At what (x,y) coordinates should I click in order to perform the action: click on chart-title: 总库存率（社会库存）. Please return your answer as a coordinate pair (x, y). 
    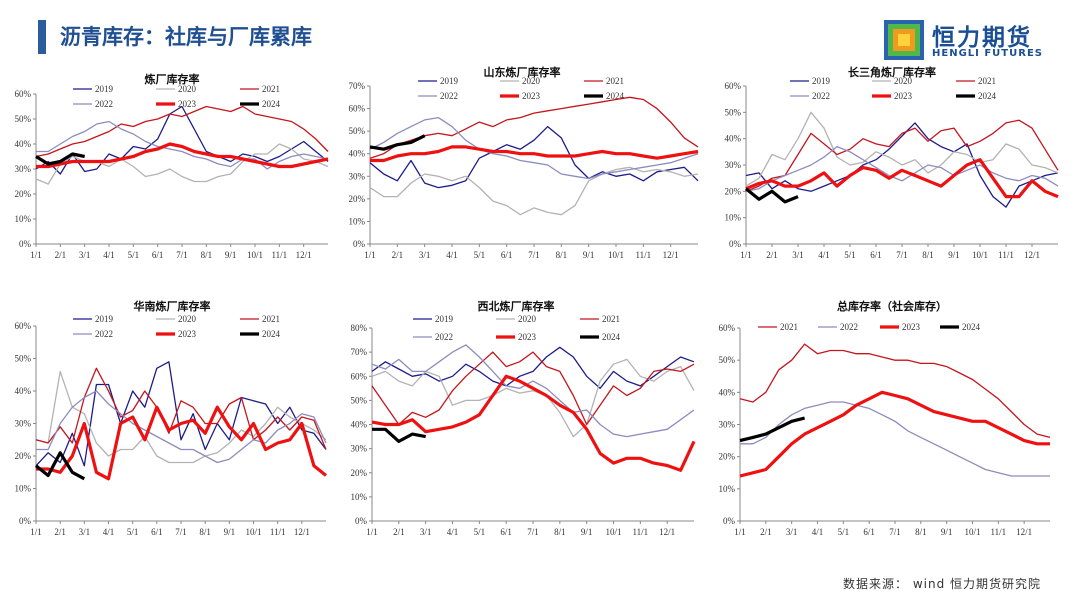
    Looking at the image, I should click on (892, 306).